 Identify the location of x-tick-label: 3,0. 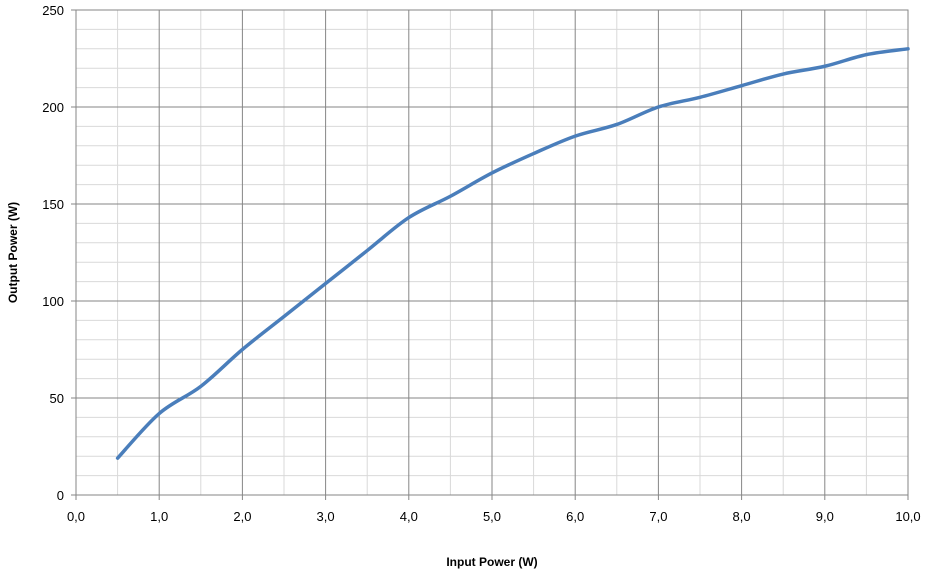
(326, 516).